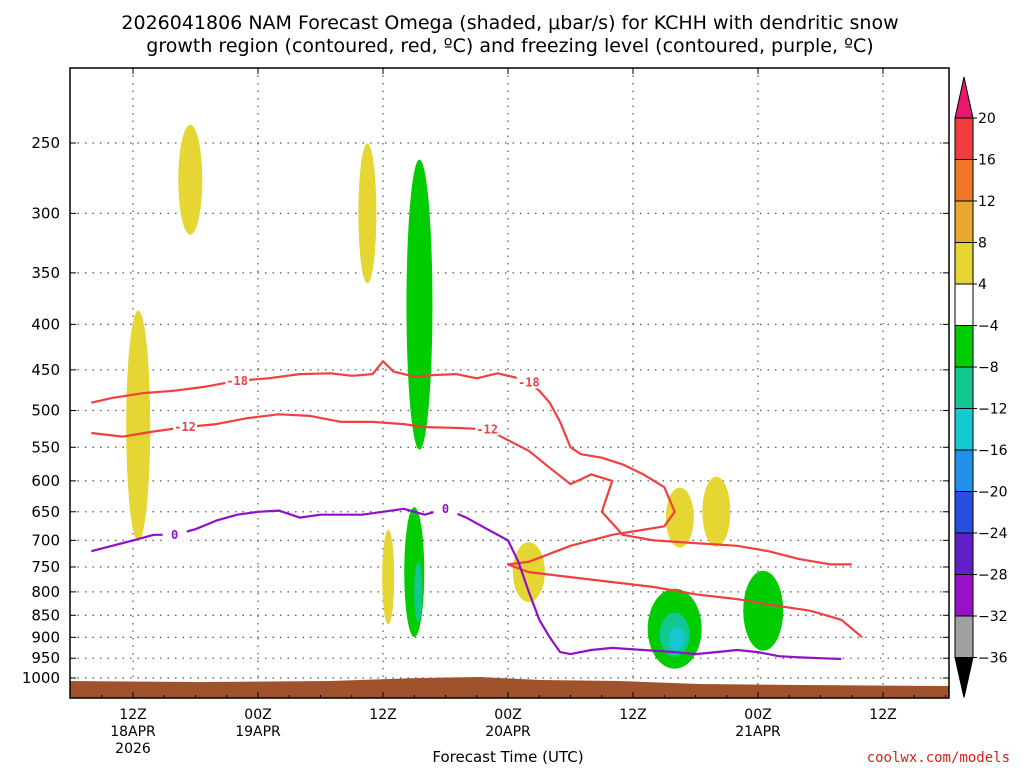 This screenshot has height=768, width=1024. Describe the element at coordinates (45, 370) in the screenshot. I see `y-tick-label: 450` at that location.